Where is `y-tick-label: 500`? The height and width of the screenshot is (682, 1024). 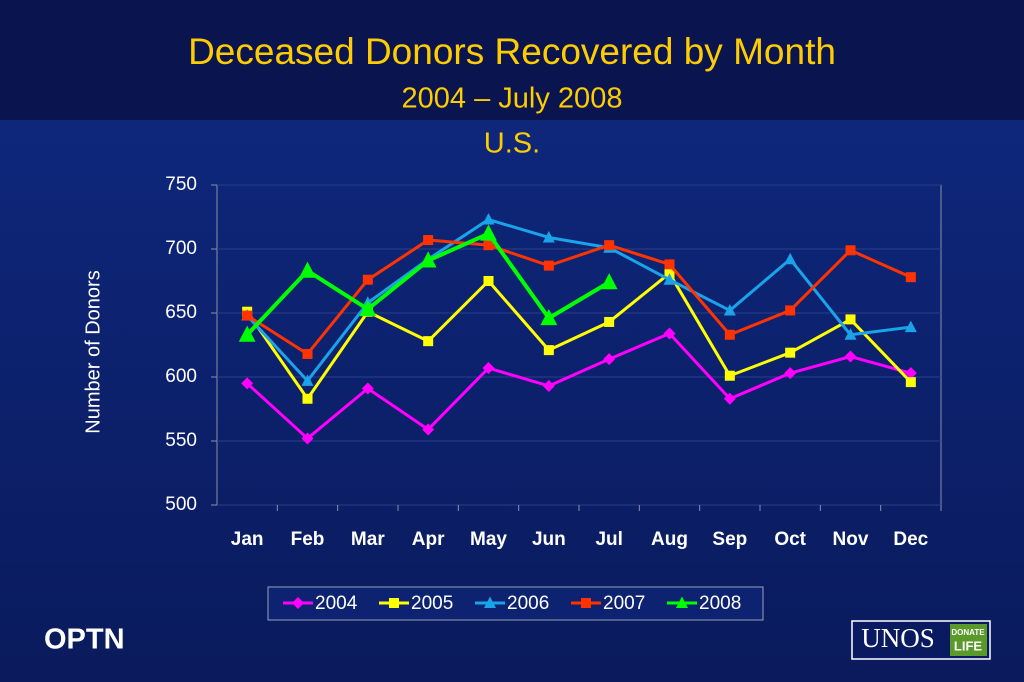 y-tick-label: 500 is located at coordinates (181, 504).